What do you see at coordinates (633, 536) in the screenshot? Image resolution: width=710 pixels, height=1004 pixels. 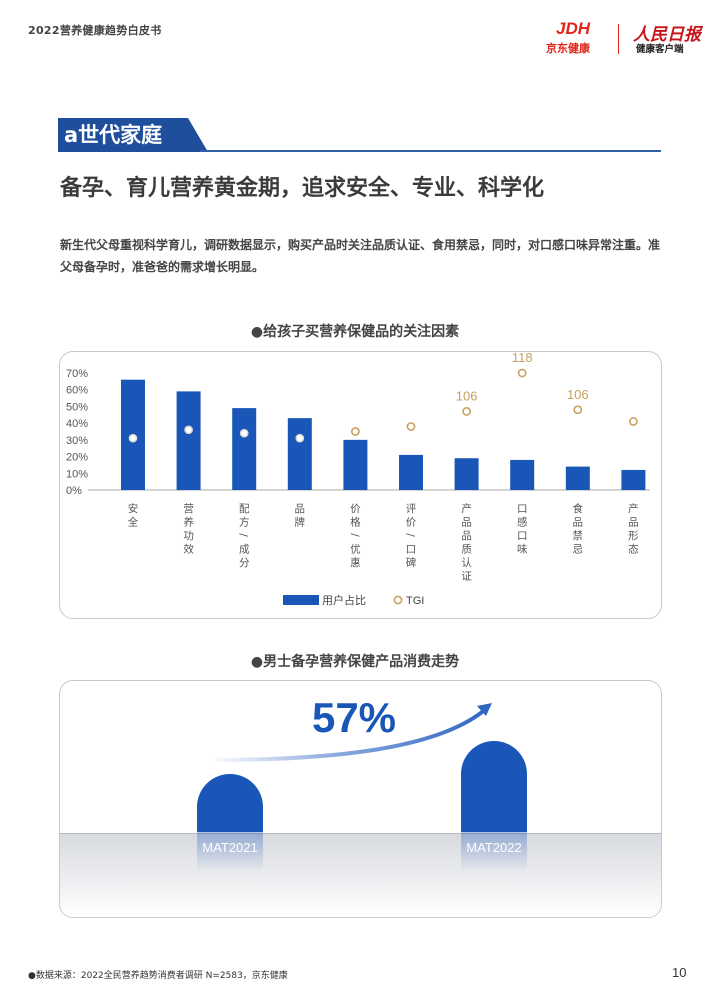 I see `category-label-char: 形` at bounding box center [633, 536].